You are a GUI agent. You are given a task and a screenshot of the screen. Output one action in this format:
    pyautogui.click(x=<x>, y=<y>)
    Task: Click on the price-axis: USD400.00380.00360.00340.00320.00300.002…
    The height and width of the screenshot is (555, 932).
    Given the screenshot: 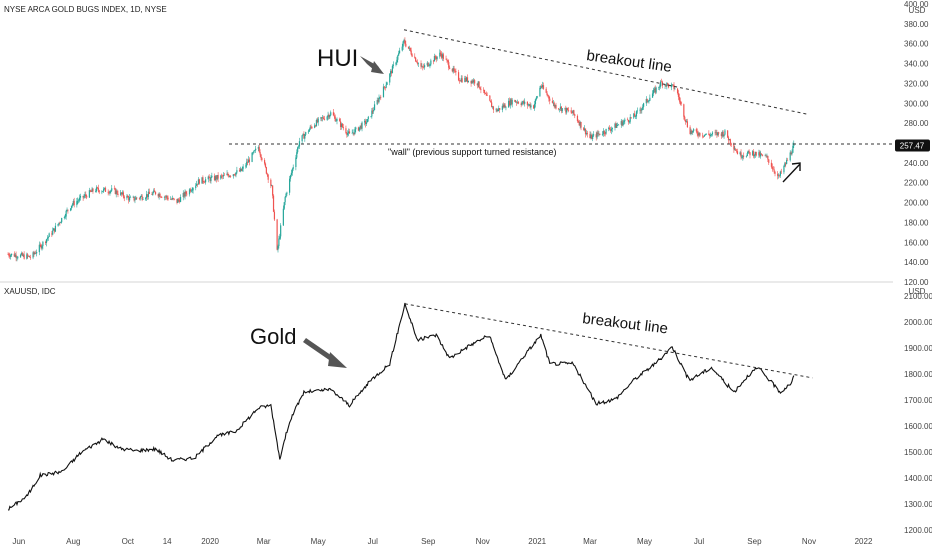 What is the action you would take?
    pyautogui.click(x=912, y=275)
    